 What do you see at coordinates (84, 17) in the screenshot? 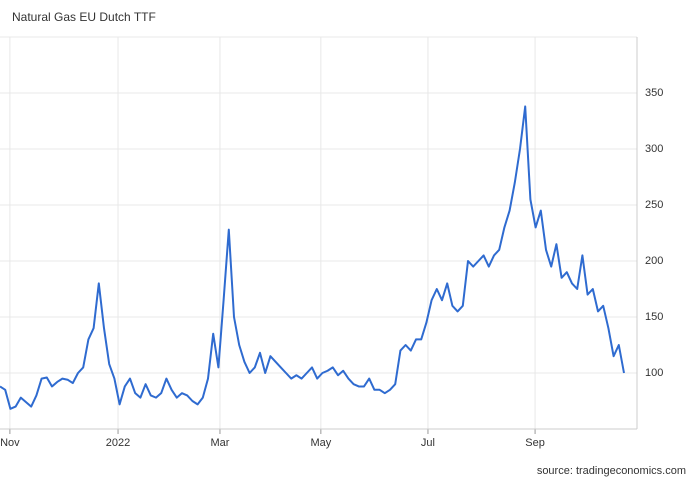
I see `chart-title: Natural Gas EU Dutch TTF` at bounding box center [84, 17].